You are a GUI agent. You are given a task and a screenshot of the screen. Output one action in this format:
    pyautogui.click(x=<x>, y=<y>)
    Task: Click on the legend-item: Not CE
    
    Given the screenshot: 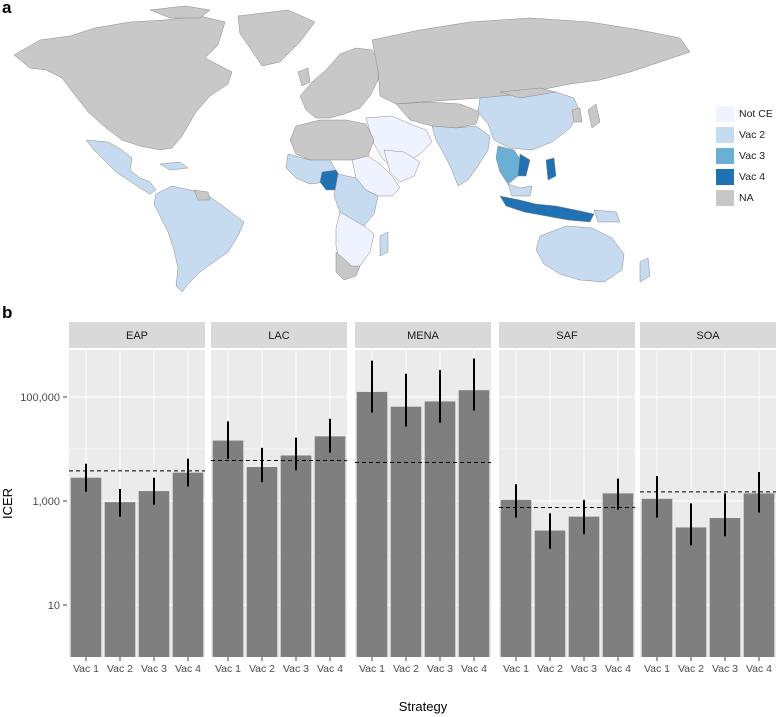 What is the action you would take?
    pyautogui.click(x=746, y=113)
    